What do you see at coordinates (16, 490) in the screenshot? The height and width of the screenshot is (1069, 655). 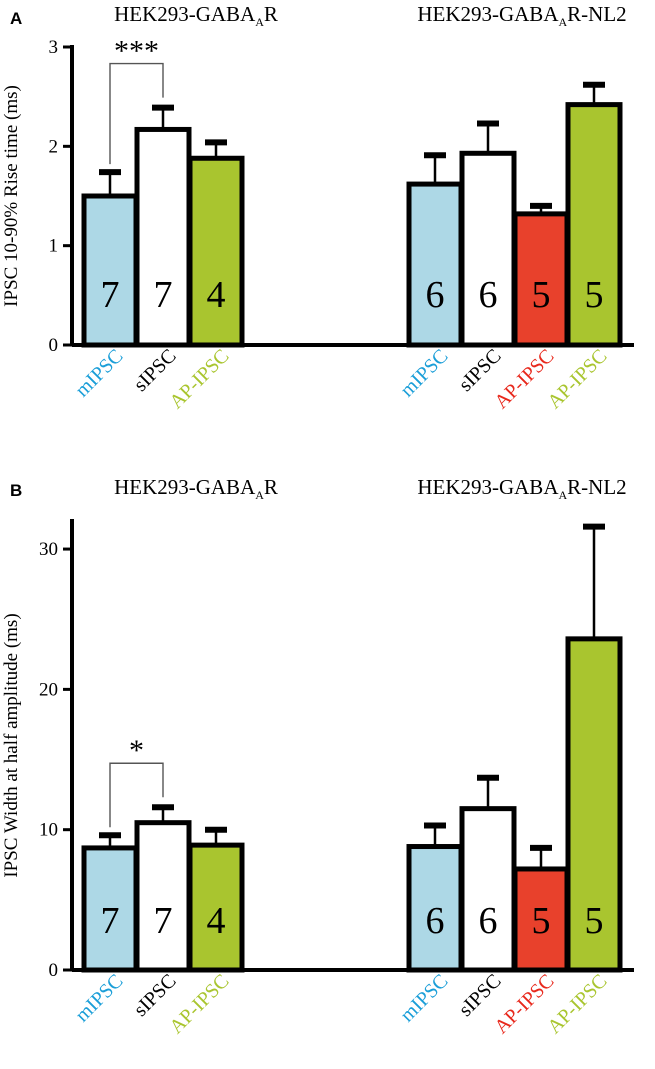 I see `panel-letter-b: B` at bounding box center [16, 490].